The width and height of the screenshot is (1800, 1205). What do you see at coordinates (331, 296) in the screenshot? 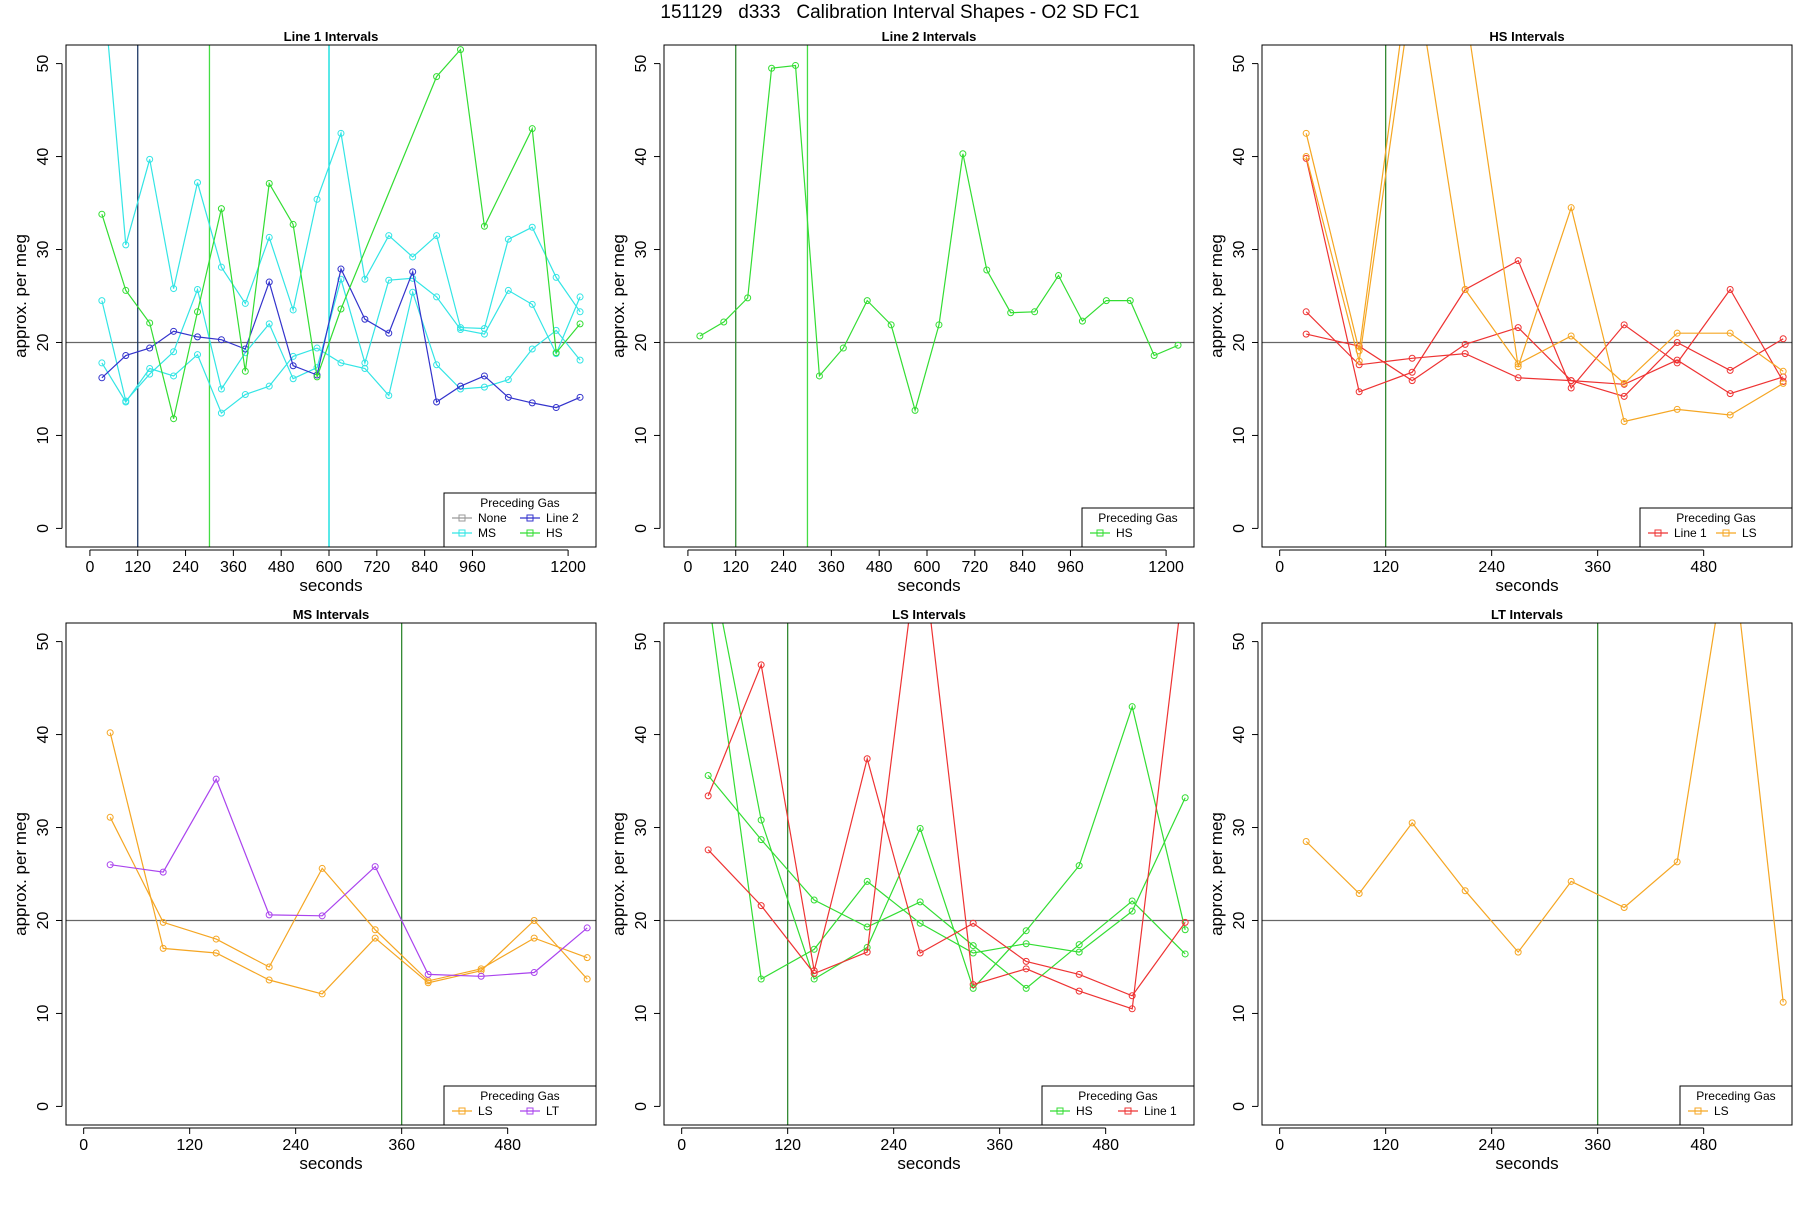
I see `plot-frame` at bounding box center [331, 296].